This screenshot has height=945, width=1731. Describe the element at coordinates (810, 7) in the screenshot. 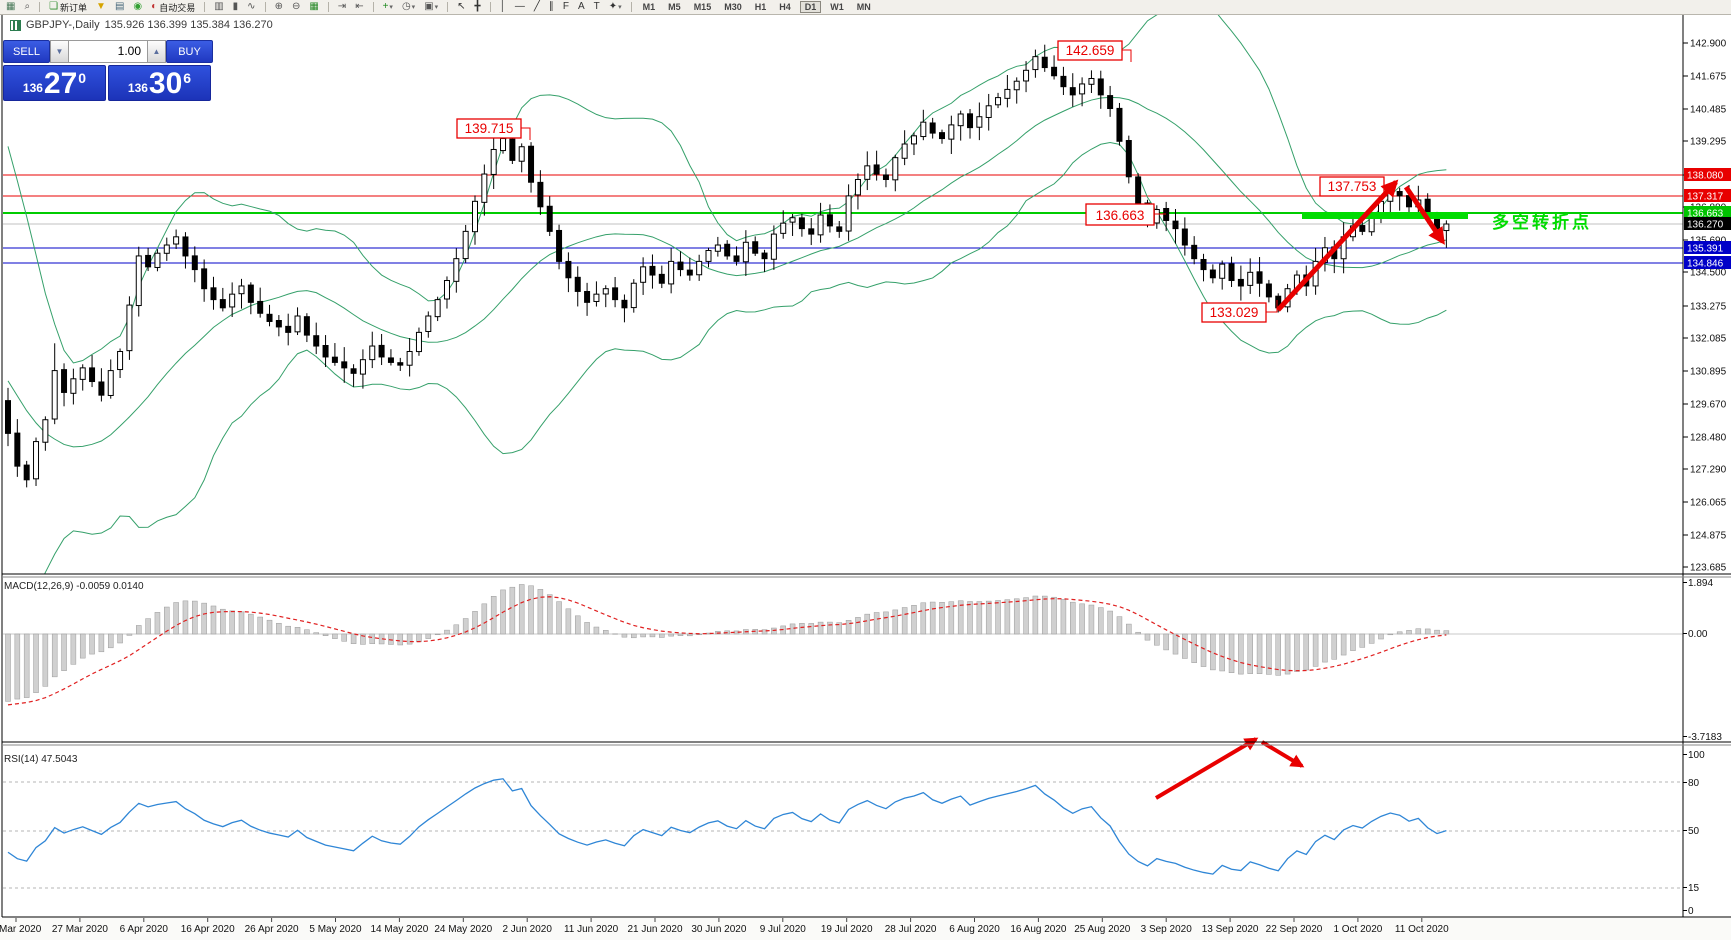

I see `timeframe-button-d1: D1` at that location.